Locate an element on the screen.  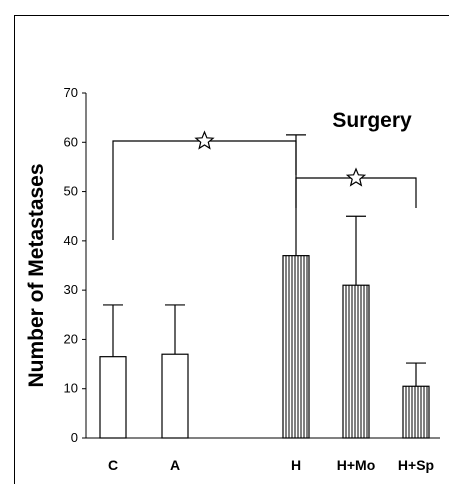
y-tick-label: 20 is located at coordinates (71, 338).